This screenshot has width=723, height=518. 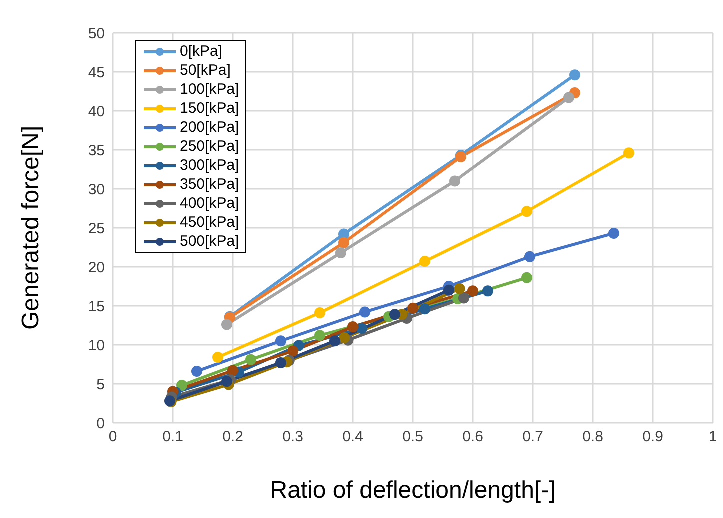 I want to click on x-tick-label: 0.9, so click(x=653, y=437).